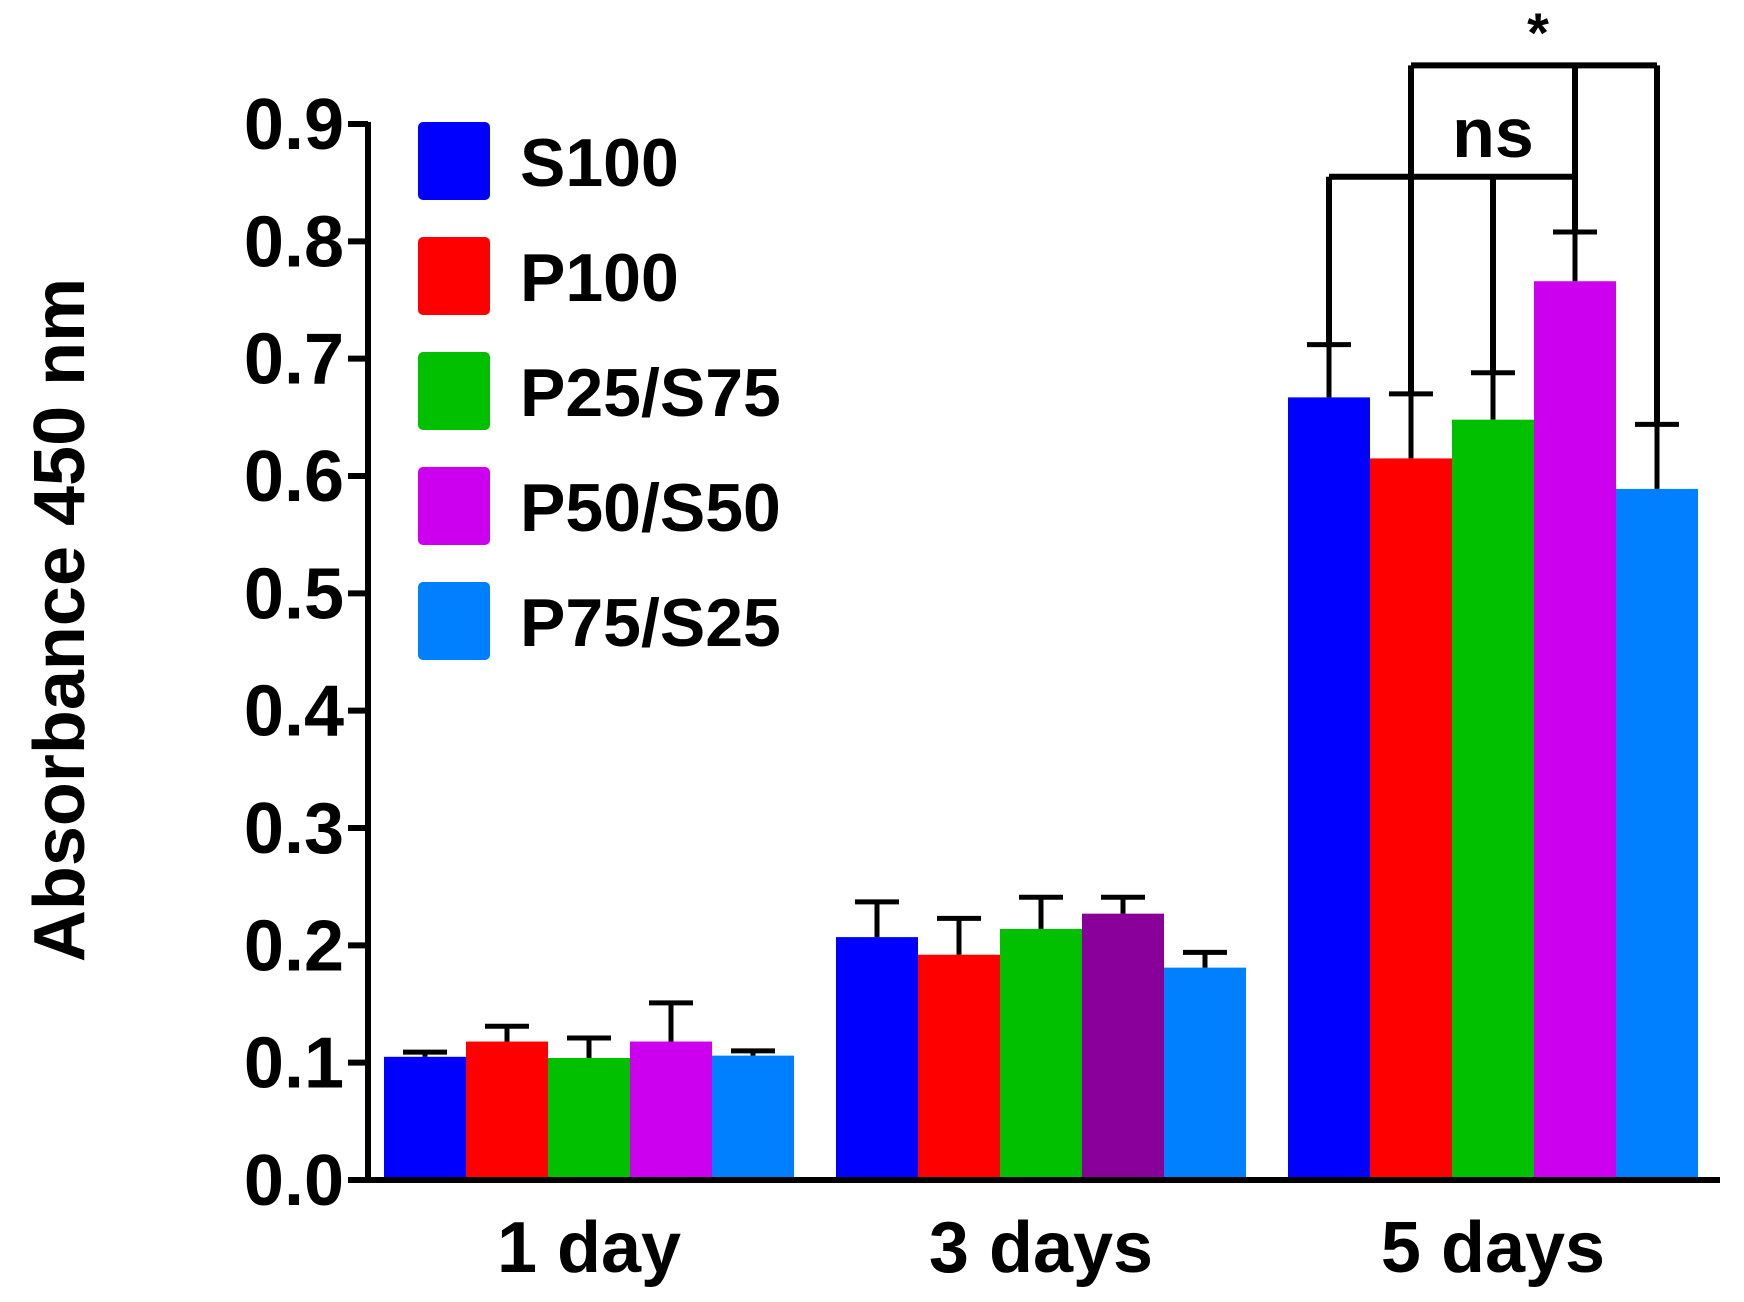  What do you see at coordinates (1538, 32) in the screenshot?
I see `star-label: *` at bounding box center [1538, 32].